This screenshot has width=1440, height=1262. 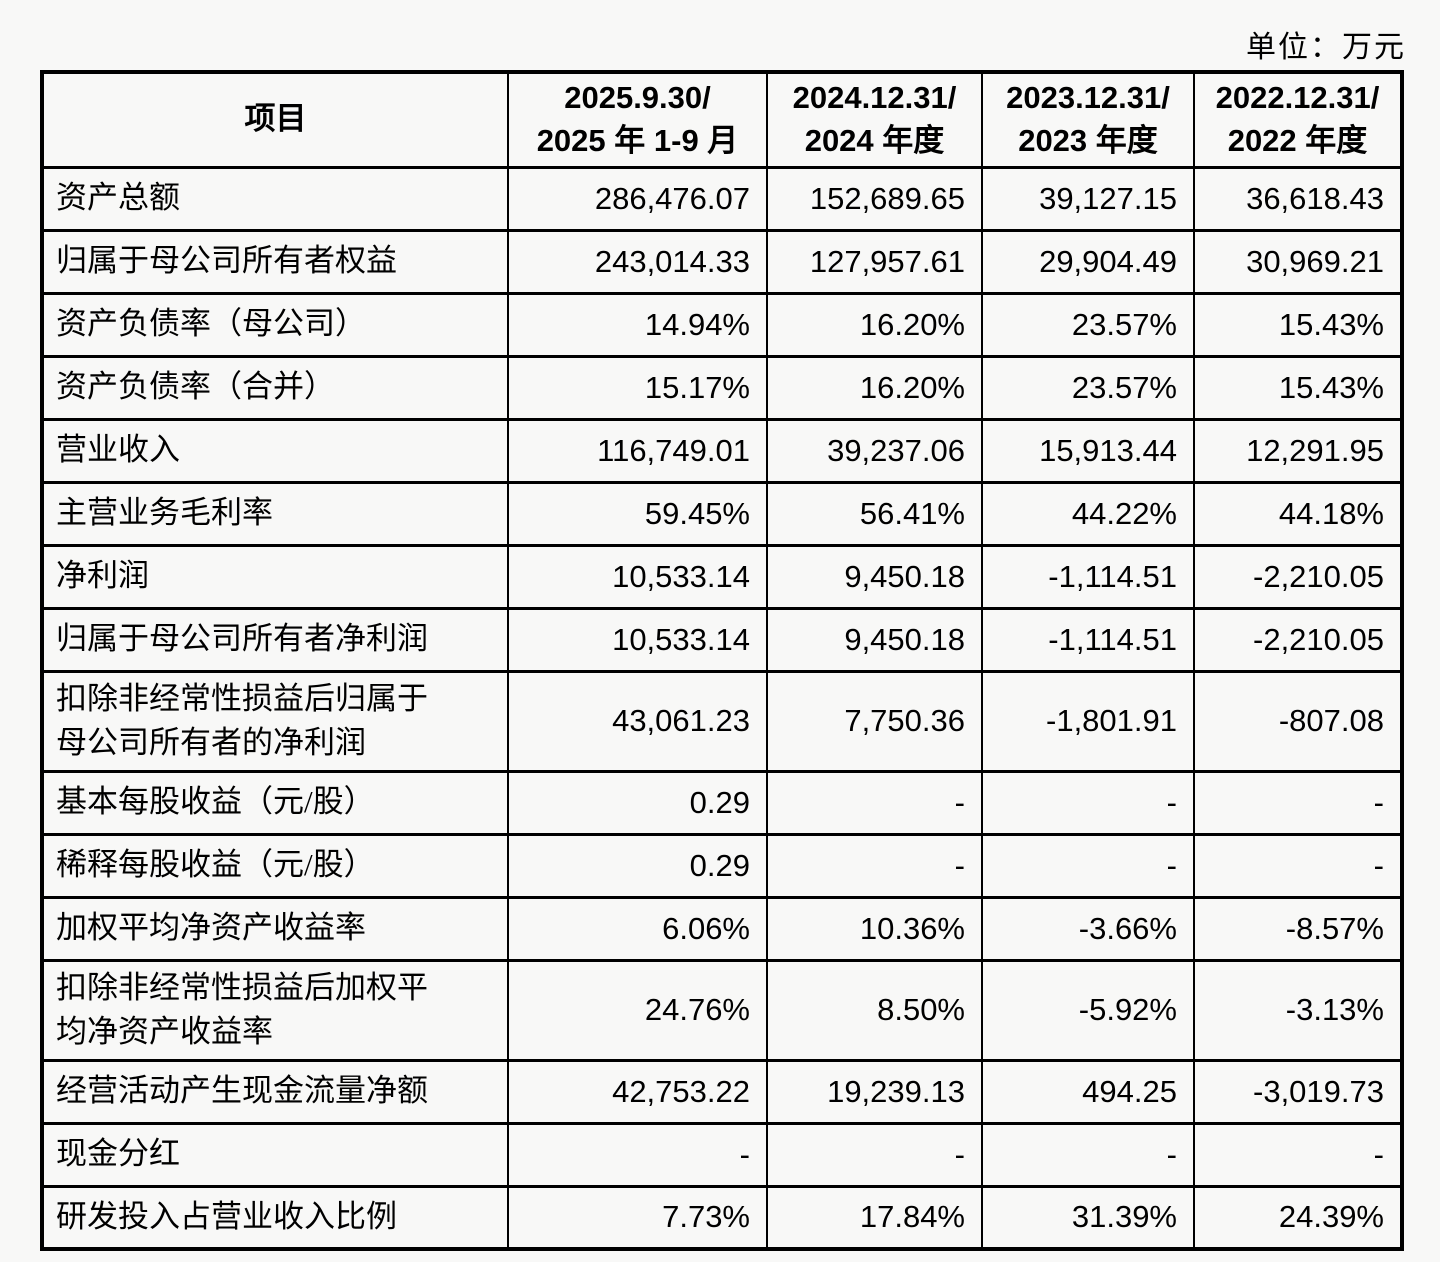 What do you see at coordinates (1298, 1217) in the screenshot?
I see `cell-value: 24.39%` at bounding box center [1298, 1217].